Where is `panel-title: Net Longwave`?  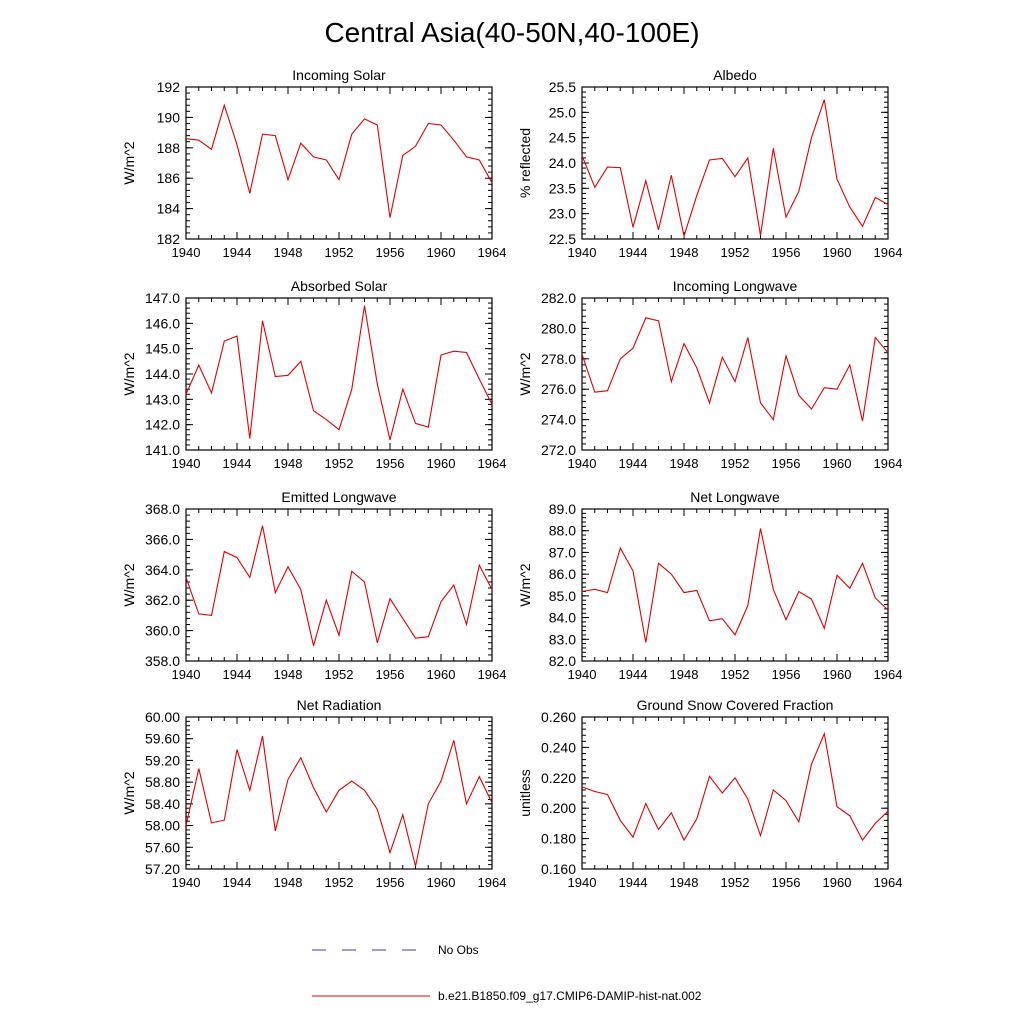
panel-title: Net Longwave is located at coordinates (735, 497).